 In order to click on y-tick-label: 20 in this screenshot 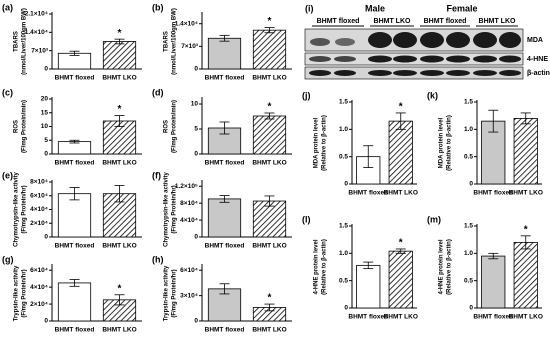, I will do `click(45, 99)`.